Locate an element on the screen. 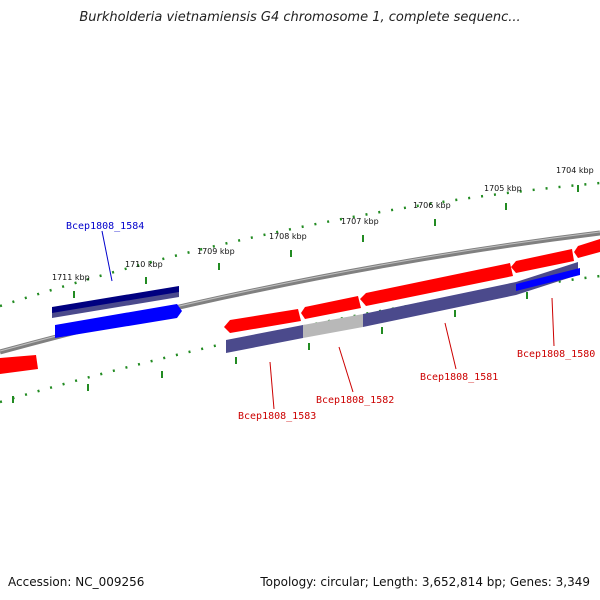  cds-bar-1584-outer is located at coordinates (115, 300).